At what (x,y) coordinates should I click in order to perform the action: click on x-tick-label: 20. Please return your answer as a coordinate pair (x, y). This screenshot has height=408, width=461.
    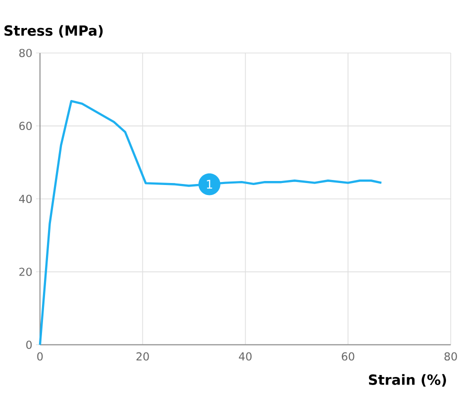
    Looking at the image, I should click on (142, 356).